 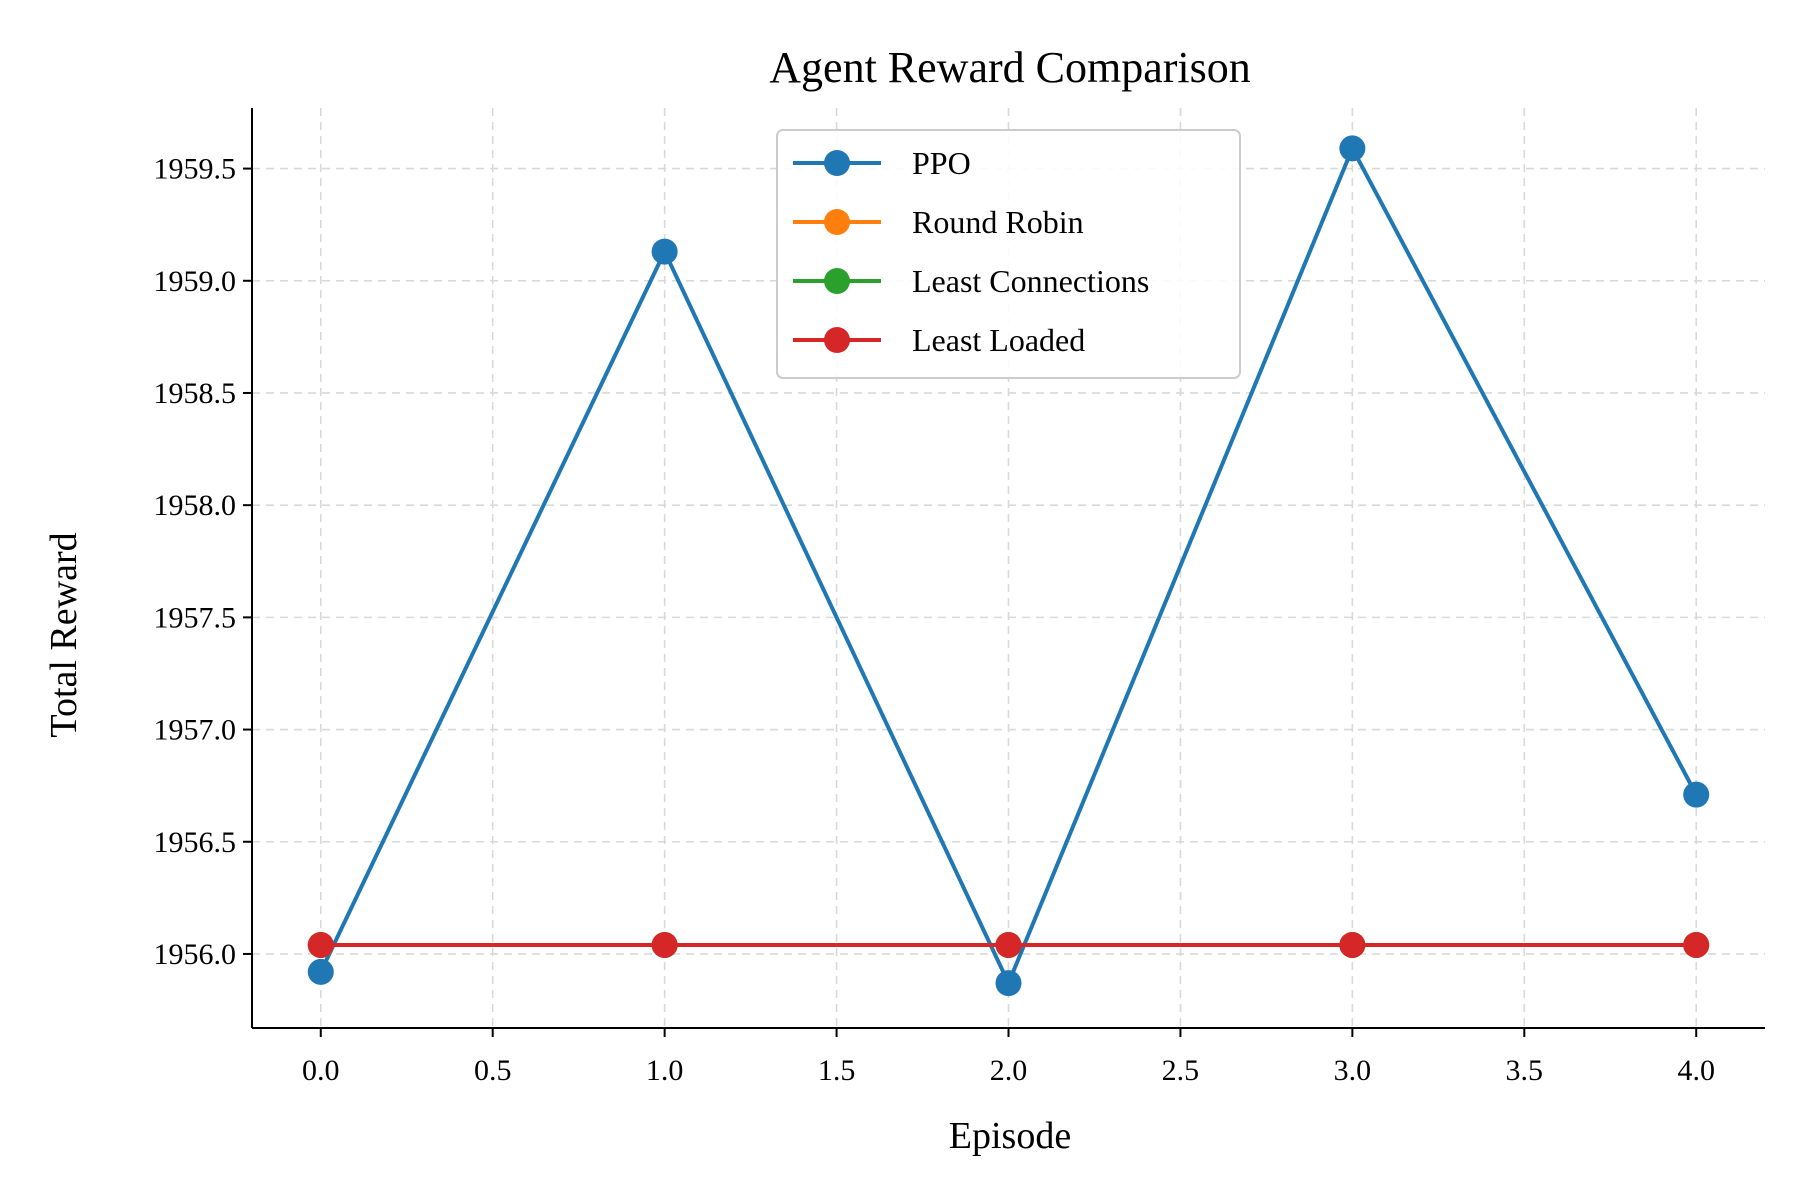 What do you see at coordinates (882, 163) in the screenshot?
I see `legend-item: PPO` at bounding box center [882, 163].